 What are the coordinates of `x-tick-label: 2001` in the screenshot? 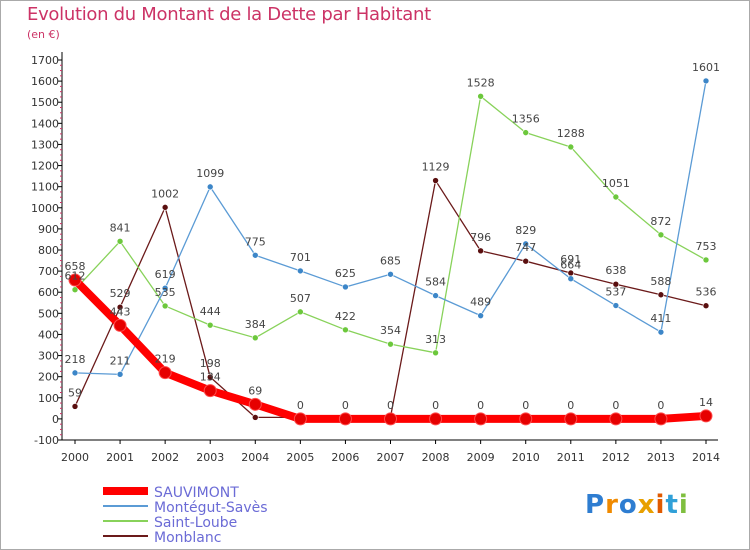 It's located at (120, 457).